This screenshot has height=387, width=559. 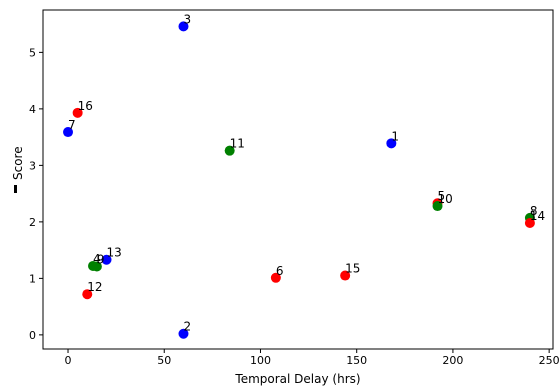 I want to click on data-point-label-15: 15, so click(x=352, y=269).